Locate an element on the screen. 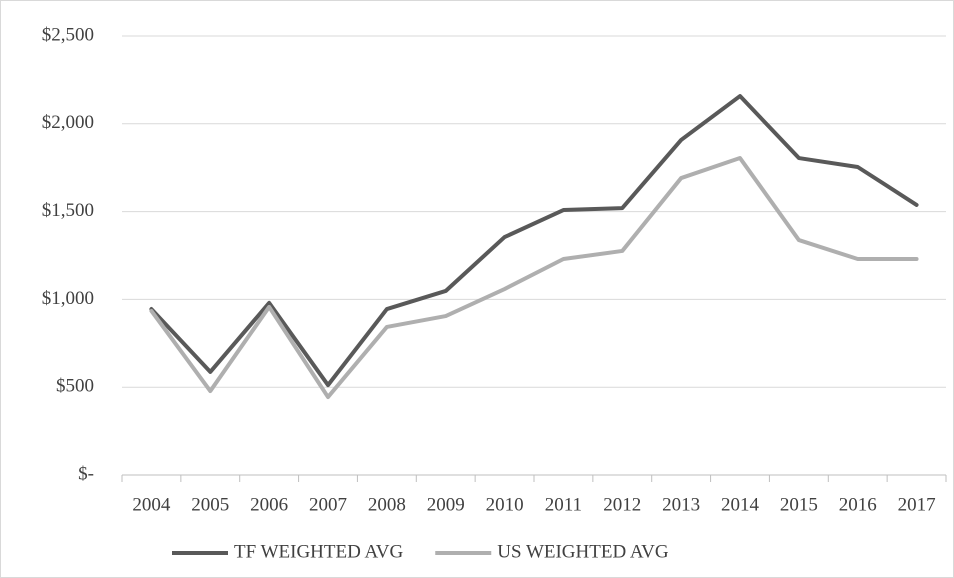 The image size is (954, 578). y-tick-label: $1,500 is located at coordinates (68, 210).